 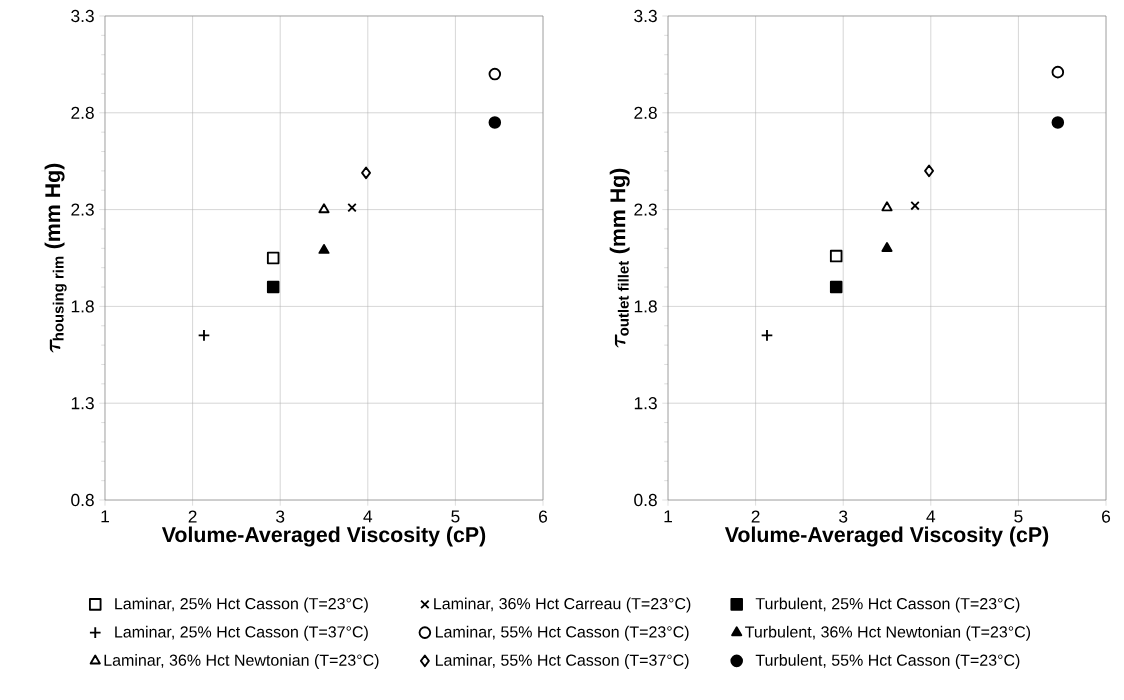 I want to click on legend-label: Laminar, 25% Hct Casson (T=23°C), so click(x=241, y=605).